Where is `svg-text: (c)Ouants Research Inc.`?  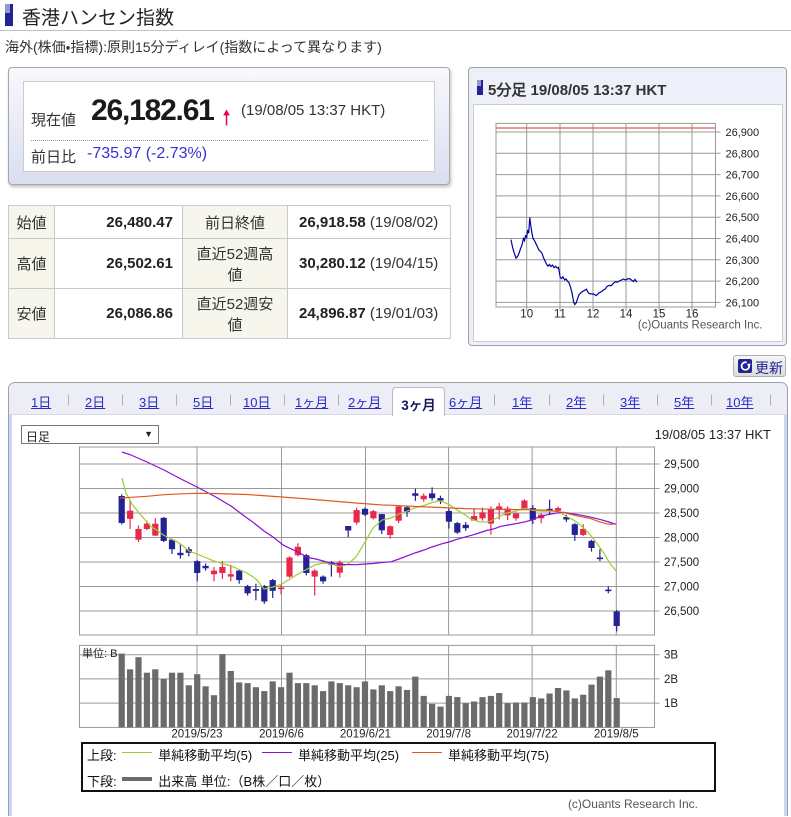 svg-text: (c)Ouants Research Inc. is located at coordinates (700, 326).